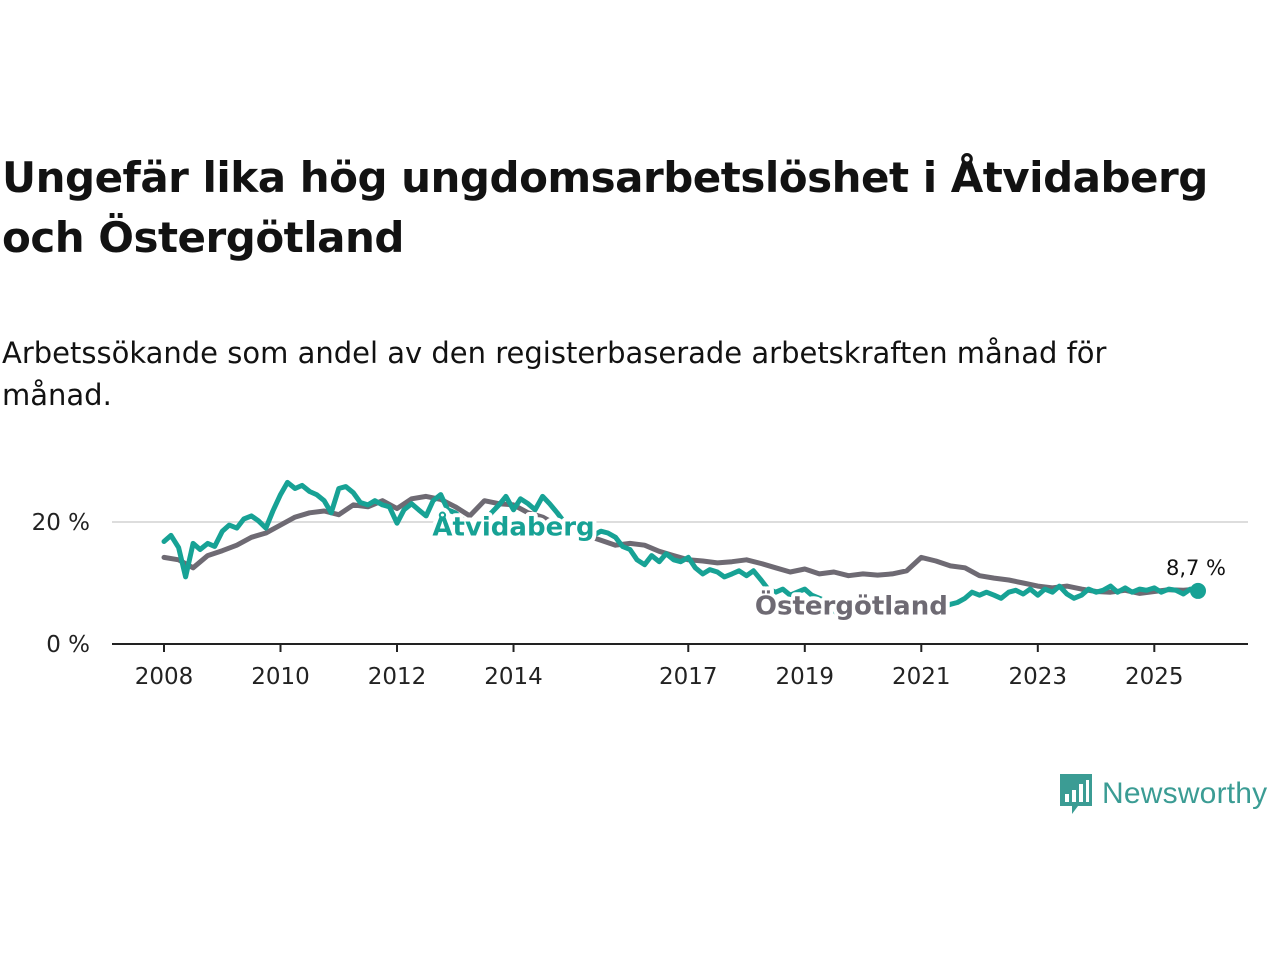  I want to click on x-tick-label: 2014, so click(513, 677).